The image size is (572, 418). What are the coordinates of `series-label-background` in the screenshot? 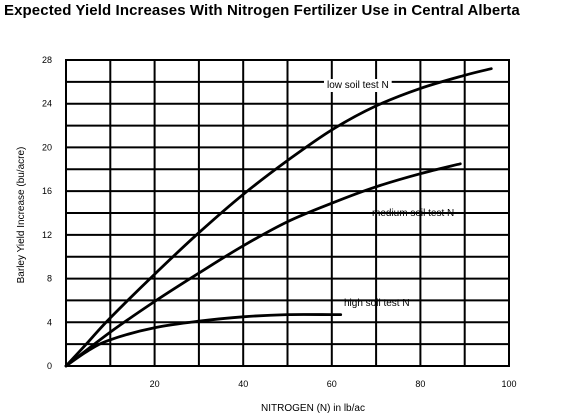 It's located at (358, 85).